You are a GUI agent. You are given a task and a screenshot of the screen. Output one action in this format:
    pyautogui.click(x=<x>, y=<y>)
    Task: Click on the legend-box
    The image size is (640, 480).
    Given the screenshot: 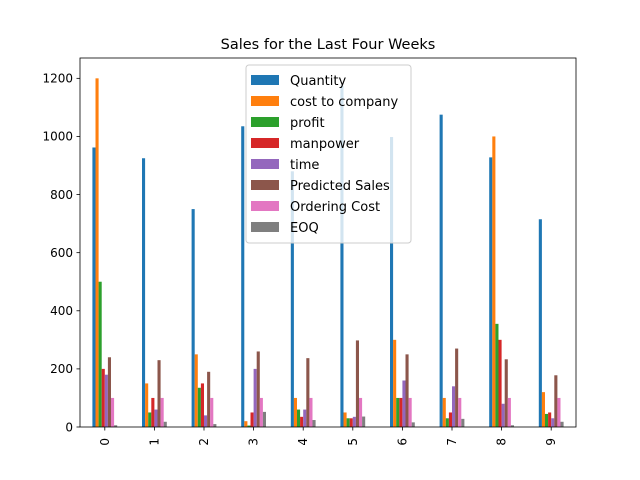 What is the action you would take?
    pyautogui.click(x=328, y=154)
    